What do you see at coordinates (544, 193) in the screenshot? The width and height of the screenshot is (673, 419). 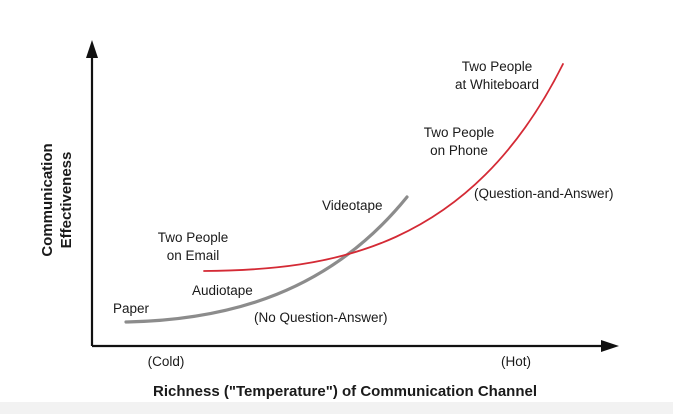 I see `qa-label: (Question-and-Answer)` at bounding box center [544, 193].